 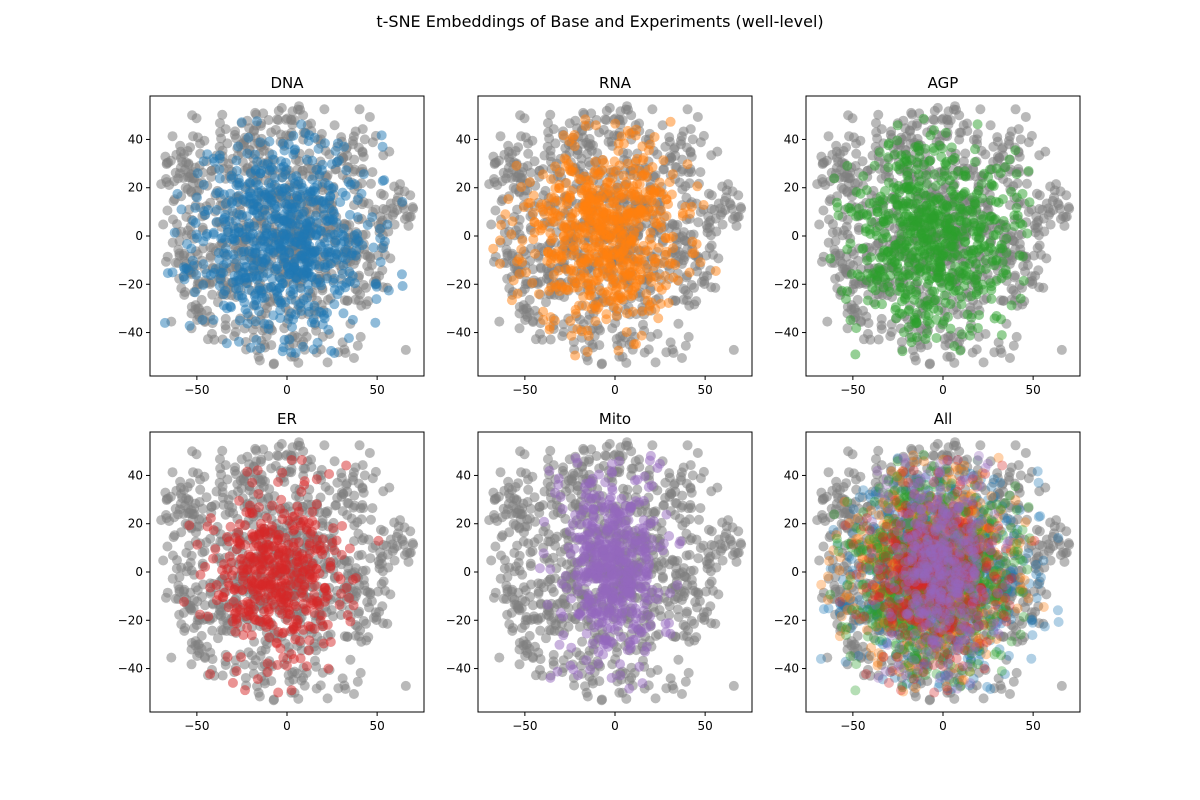 I want to click on x-tick-label: 50, so click(x=376, y=390).